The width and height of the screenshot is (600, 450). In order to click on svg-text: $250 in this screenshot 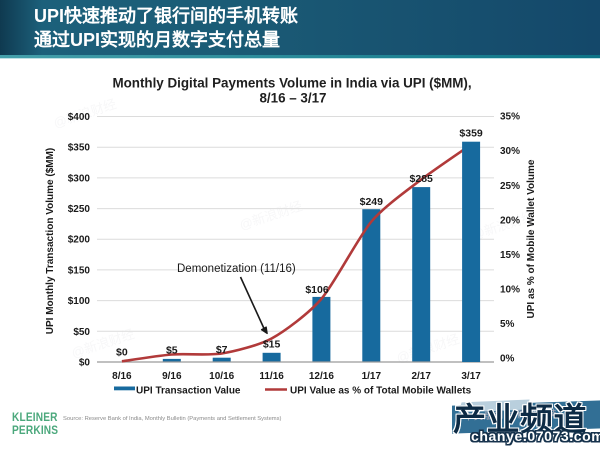, I will do `click(79, 209)`.